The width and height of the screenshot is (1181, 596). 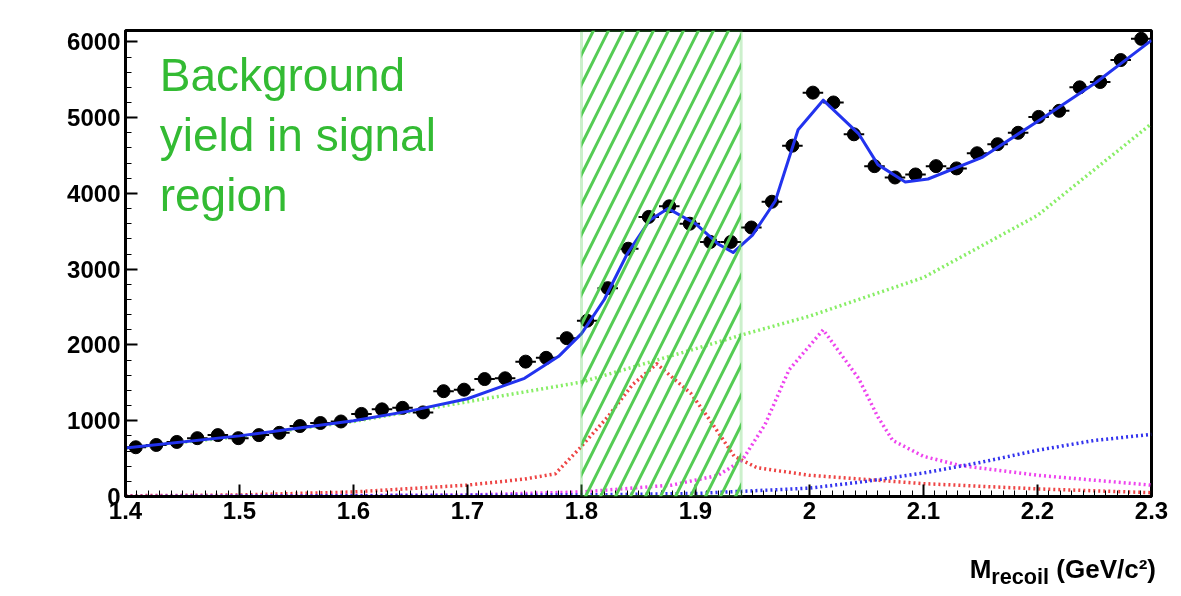 What do you see at coordinates (1151, 510) in the screenshot?
I see `x-tick-label: 2.3` at bounding box center [1151, 510].